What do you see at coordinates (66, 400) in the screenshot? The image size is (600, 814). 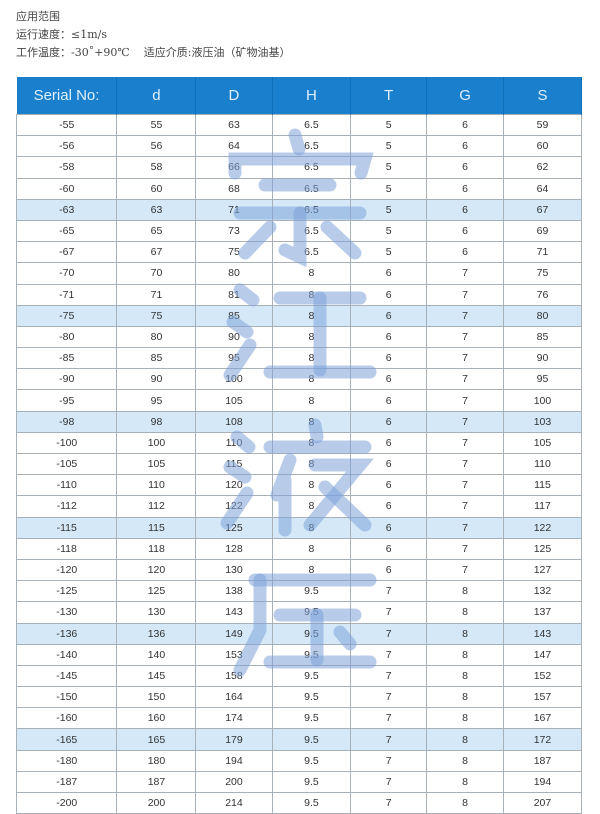 I see `table-cell: -95` at bounding box center [66, 400].